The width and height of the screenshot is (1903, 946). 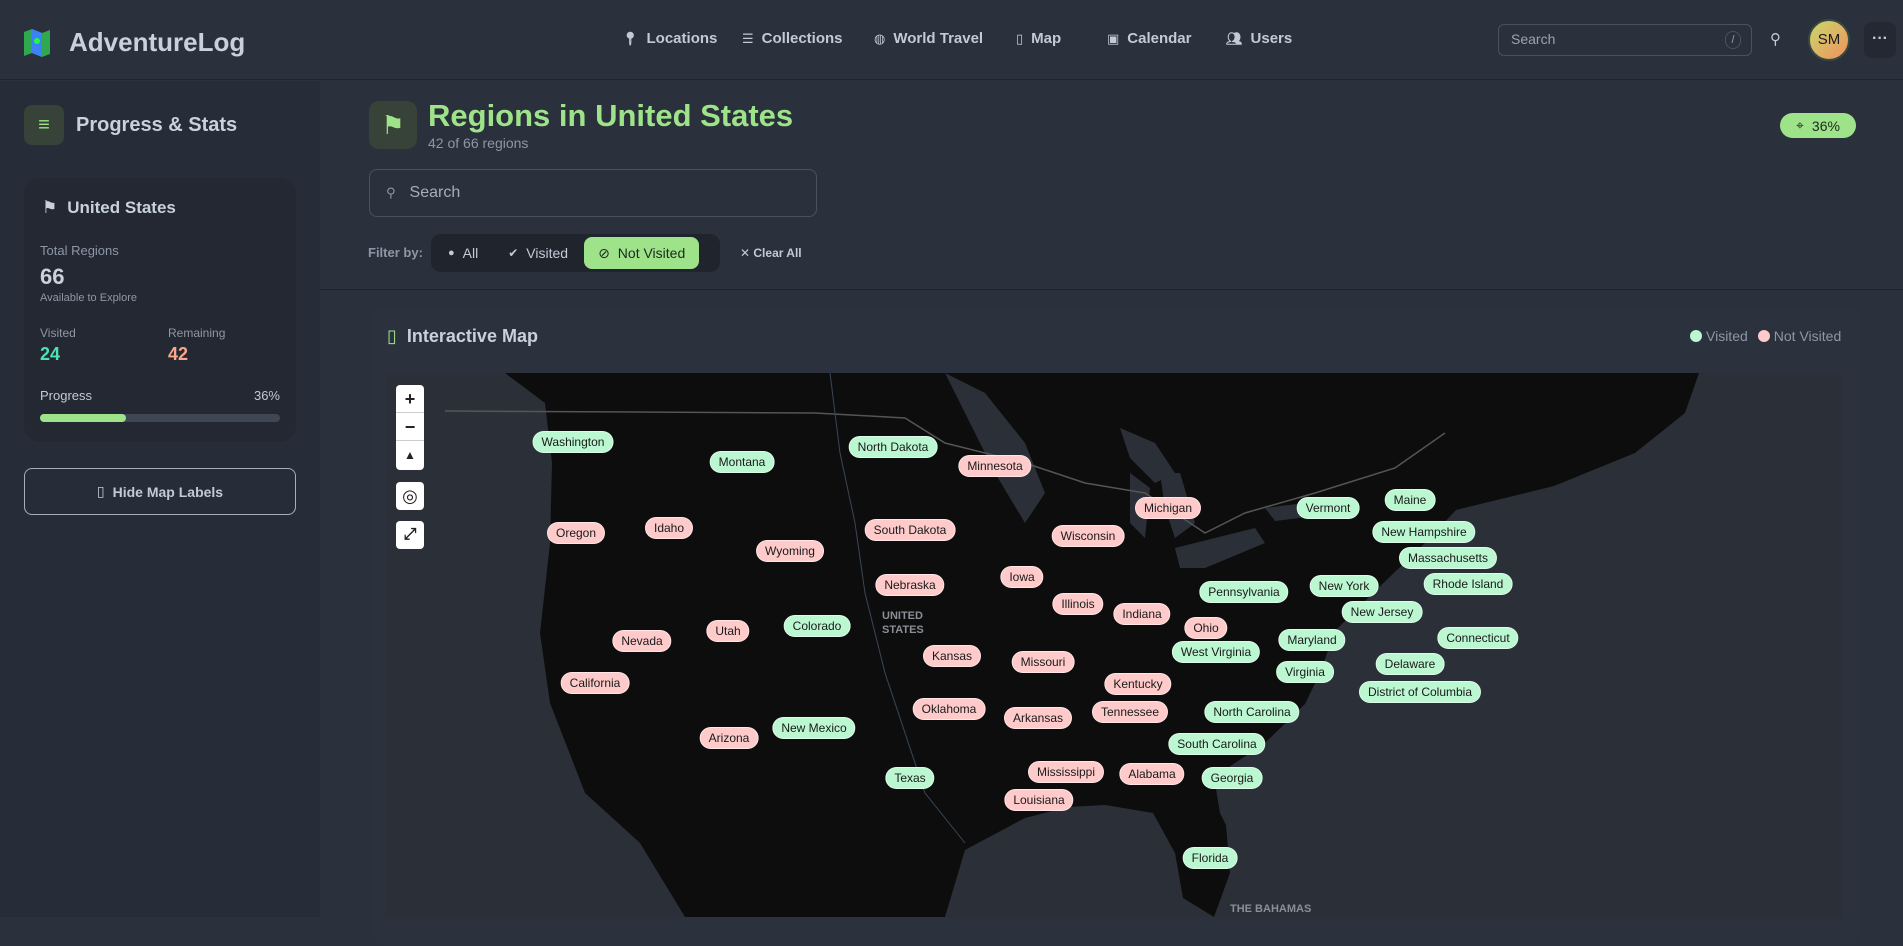 I want to click on close-icon: ✕, so click(x=747, y=253).